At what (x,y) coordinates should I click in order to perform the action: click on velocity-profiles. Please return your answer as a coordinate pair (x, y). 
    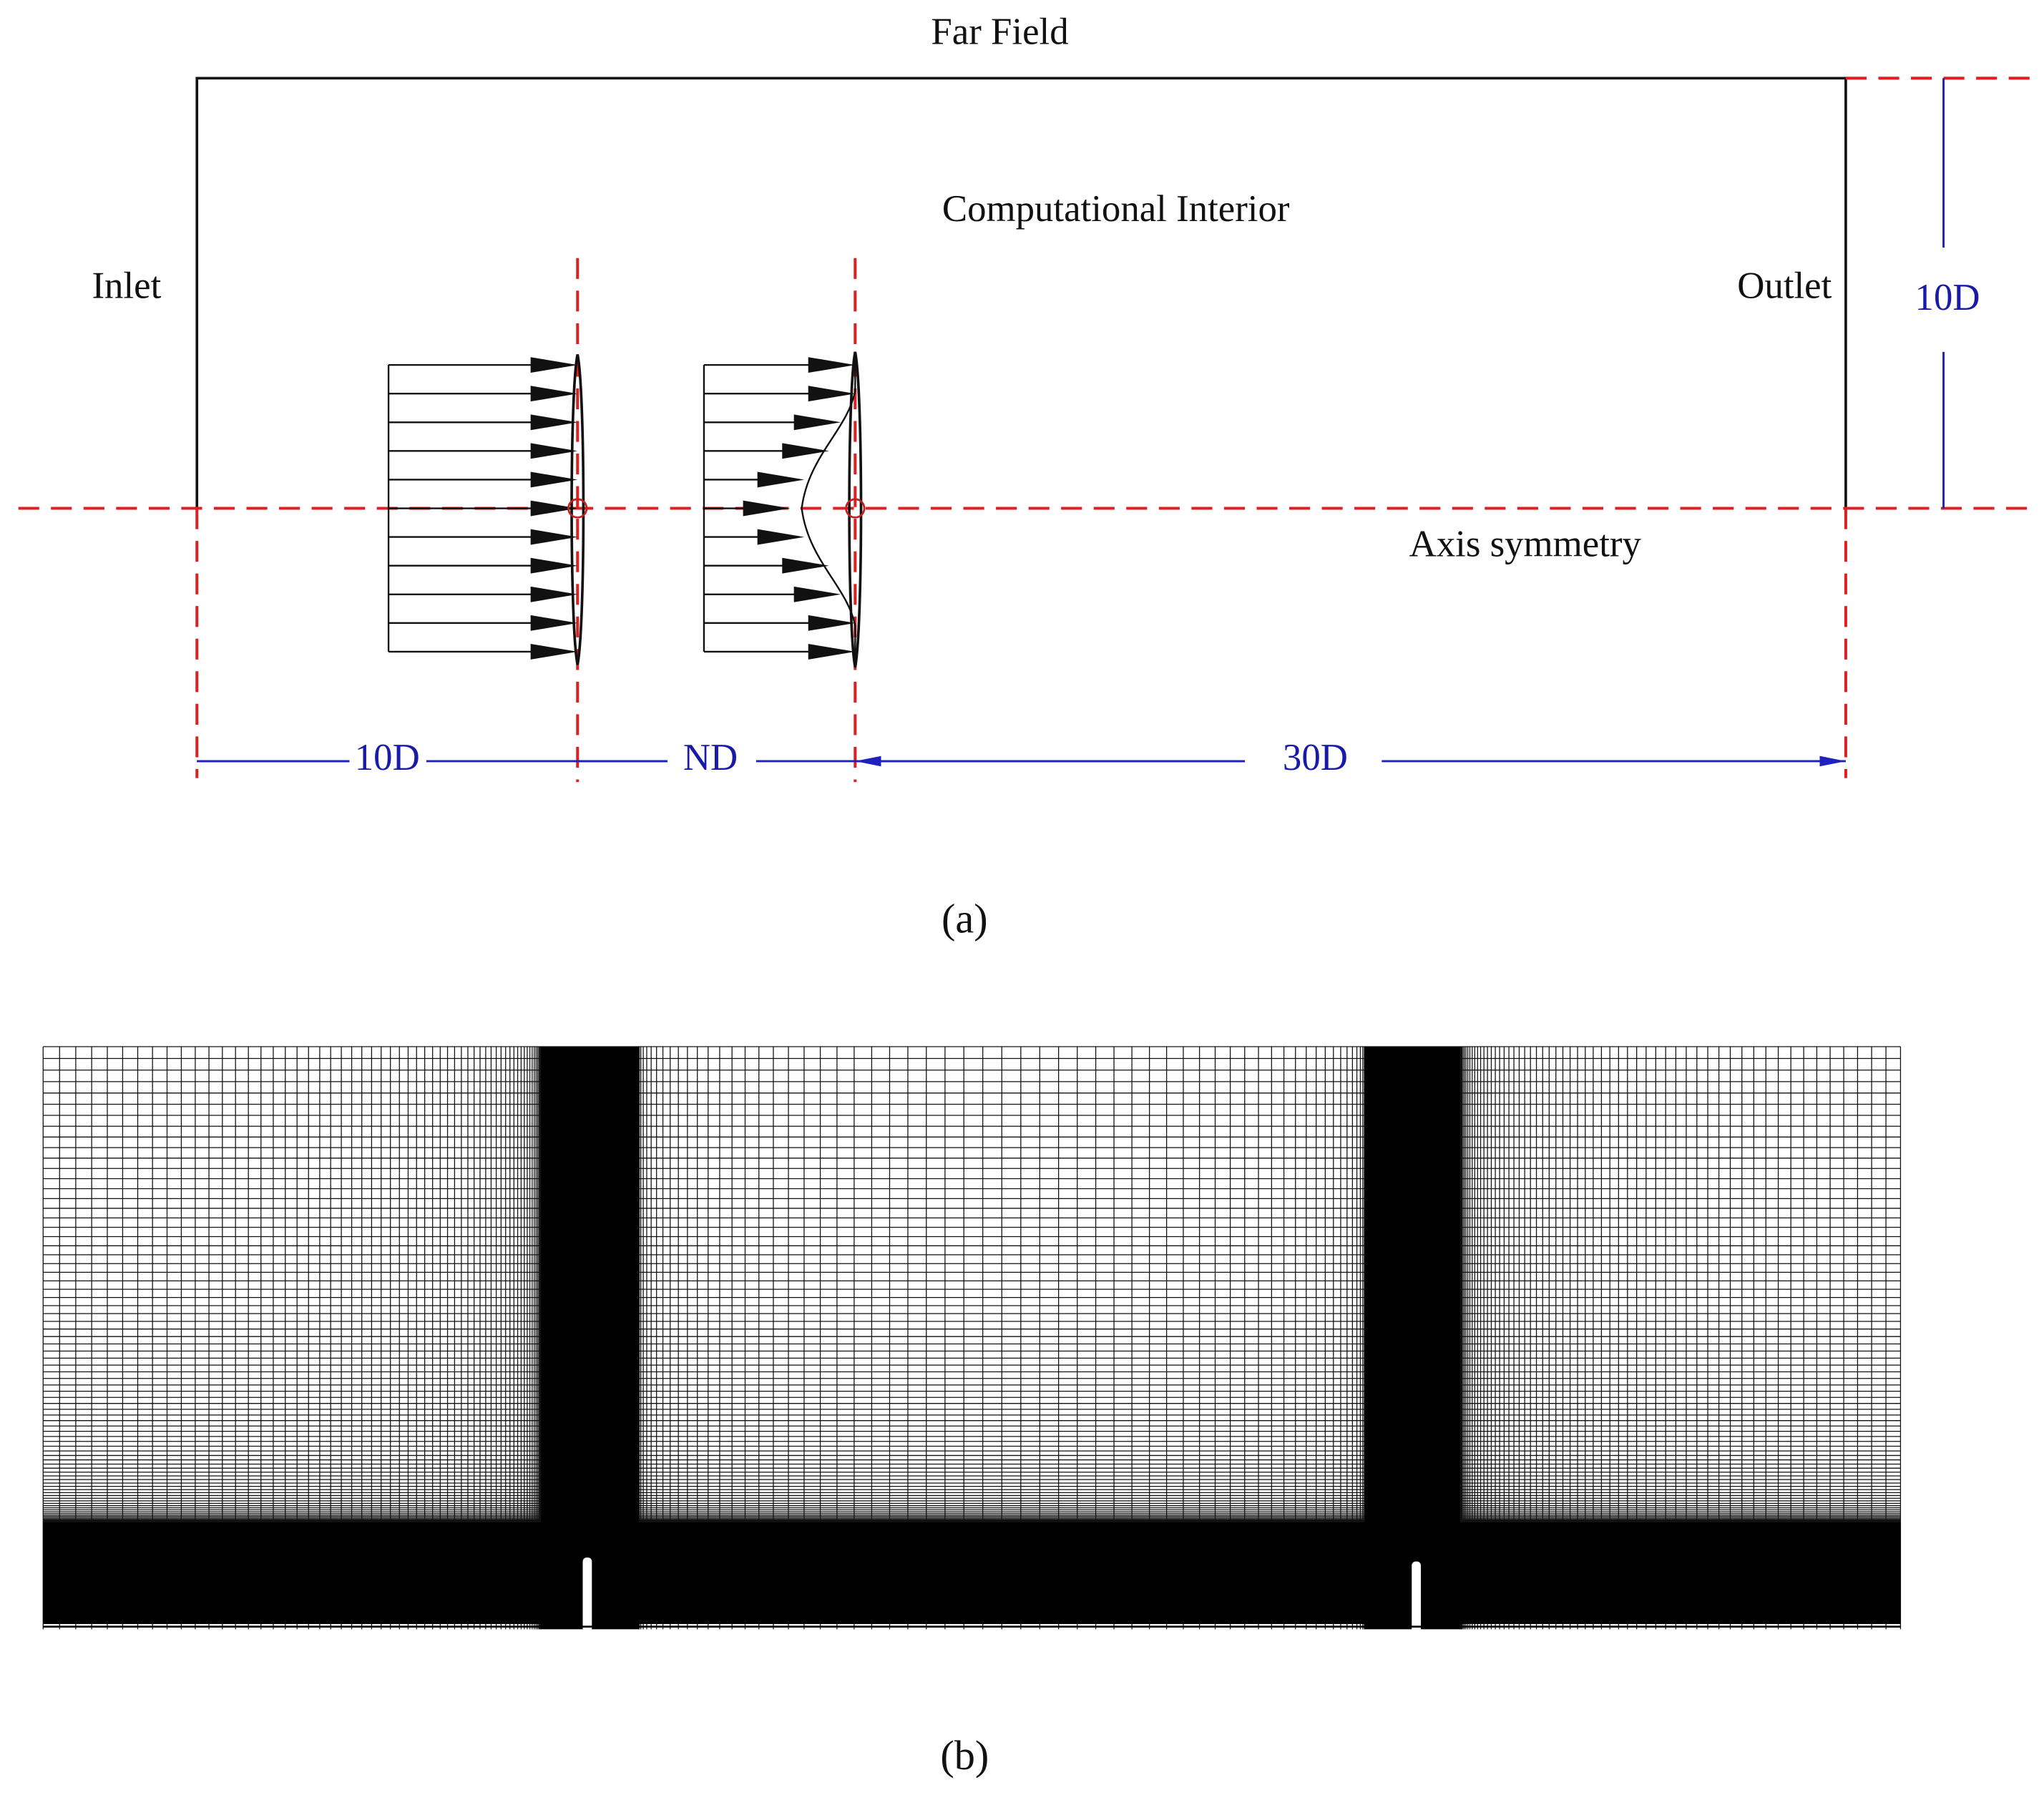
    Looking at the image, I should click on (621, 508).